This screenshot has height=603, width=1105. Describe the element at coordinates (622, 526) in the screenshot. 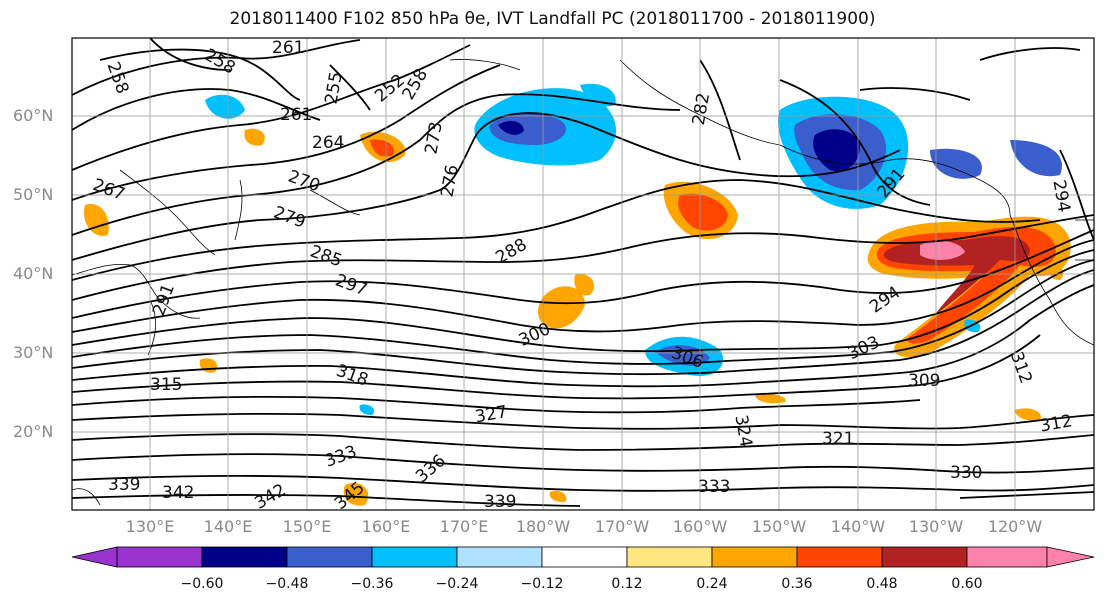

I see `lon-label: 170°W` at that location.